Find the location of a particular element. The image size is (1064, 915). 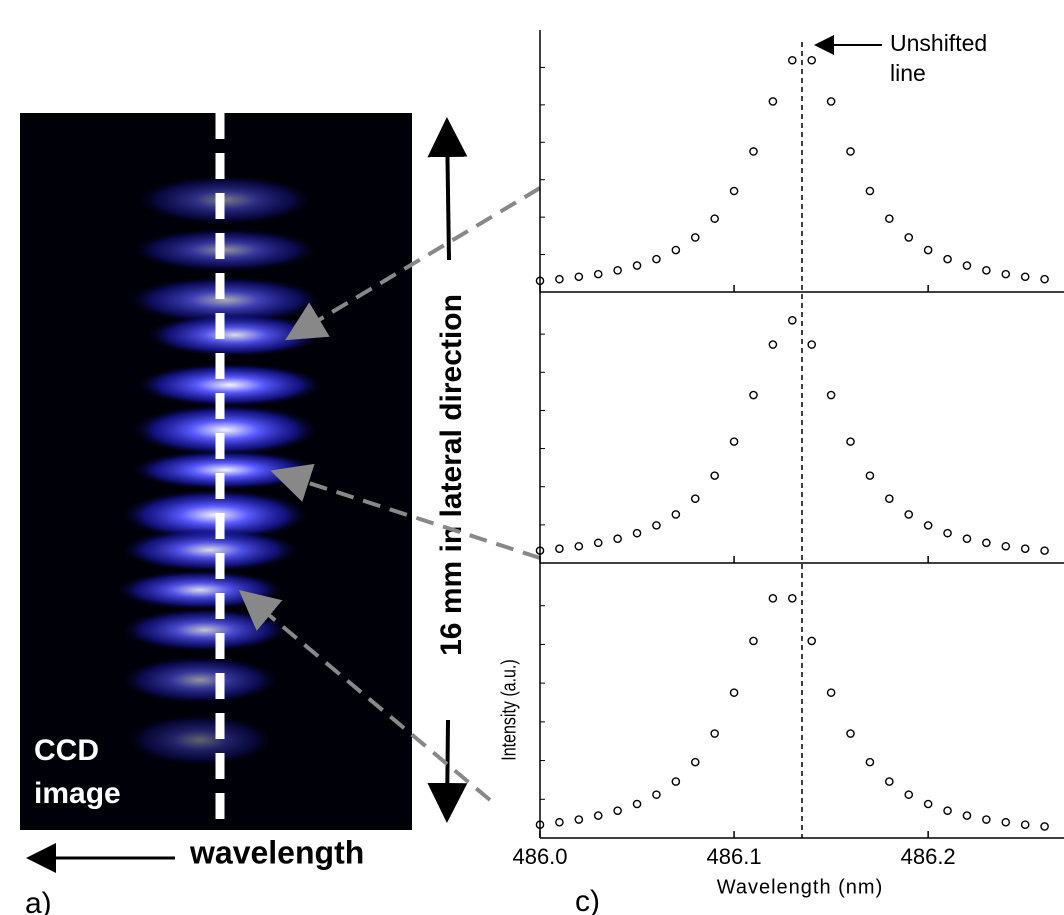

x-axis-title: Wavelength (nm) is located at coordinates (800, 887).